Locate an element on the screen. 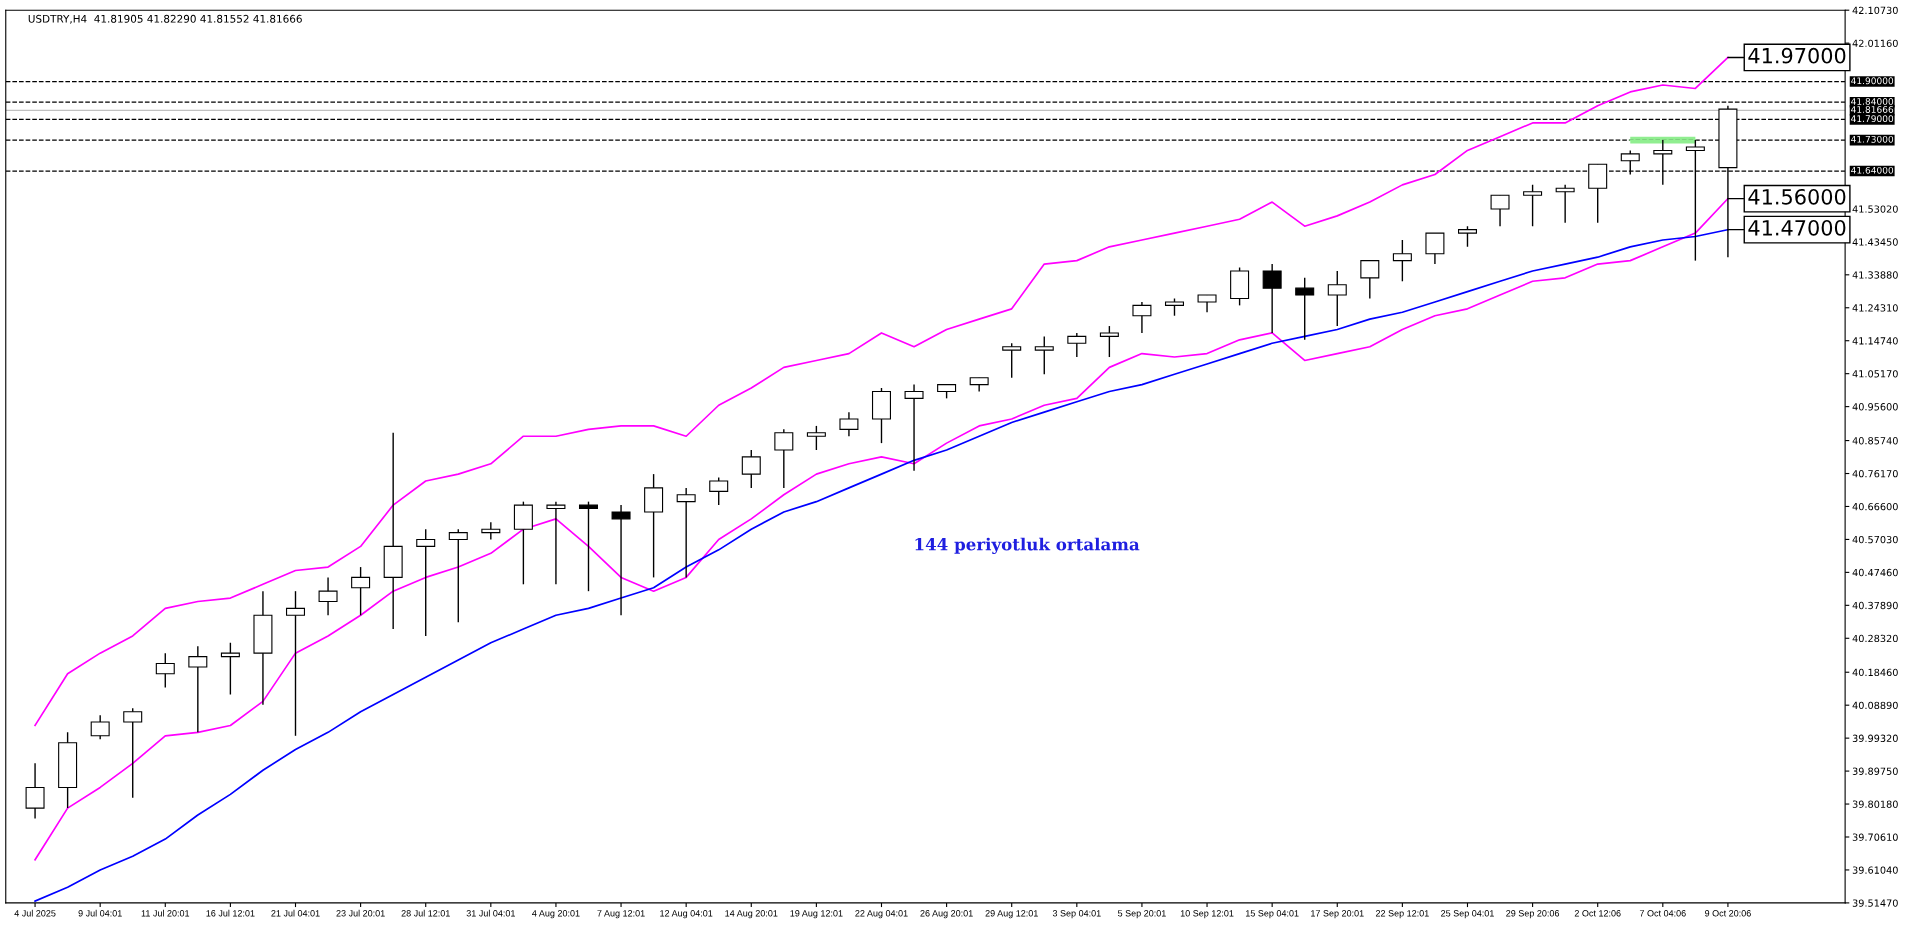  y-tick-label: 40.85740 is located at coordinates (1875, 441).